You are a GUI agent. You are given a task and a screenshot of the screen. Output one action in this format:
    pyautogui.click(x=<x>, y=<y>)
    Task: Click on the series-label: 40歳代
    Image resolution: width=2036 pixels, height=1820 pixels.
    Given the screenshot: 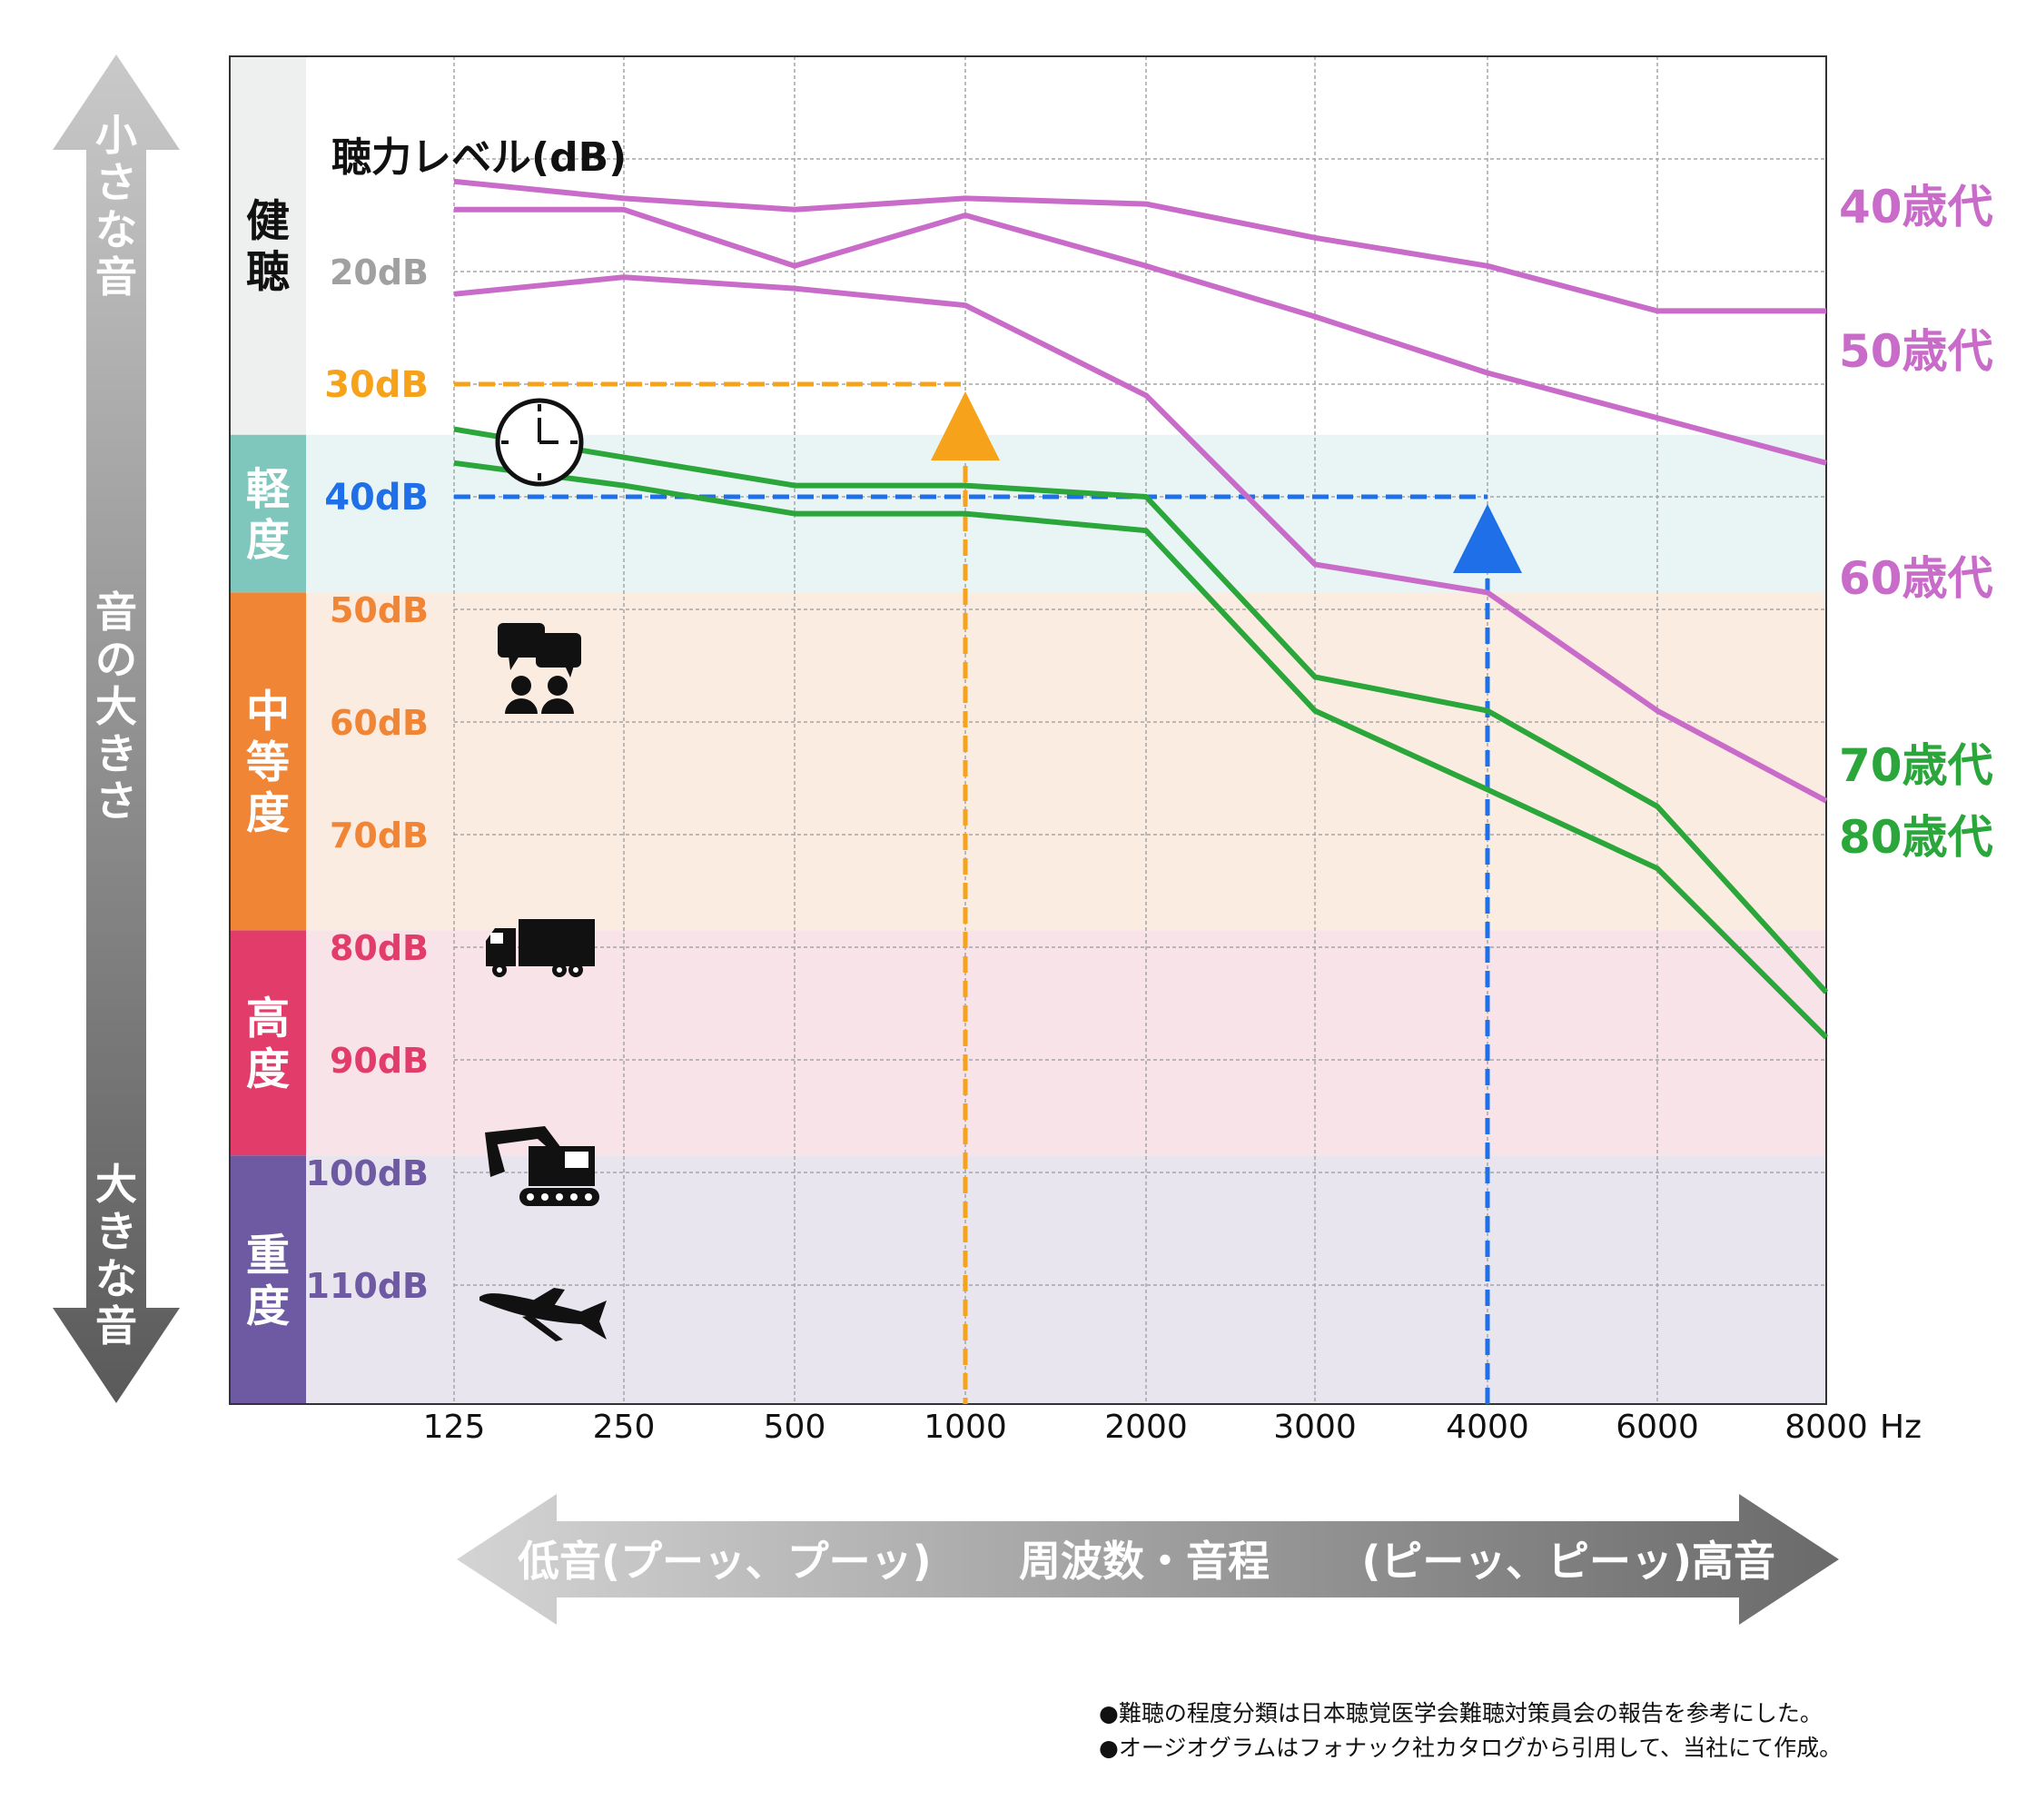 What is the action you would take?
    pyautogui.click(x=1916, y=207)
    